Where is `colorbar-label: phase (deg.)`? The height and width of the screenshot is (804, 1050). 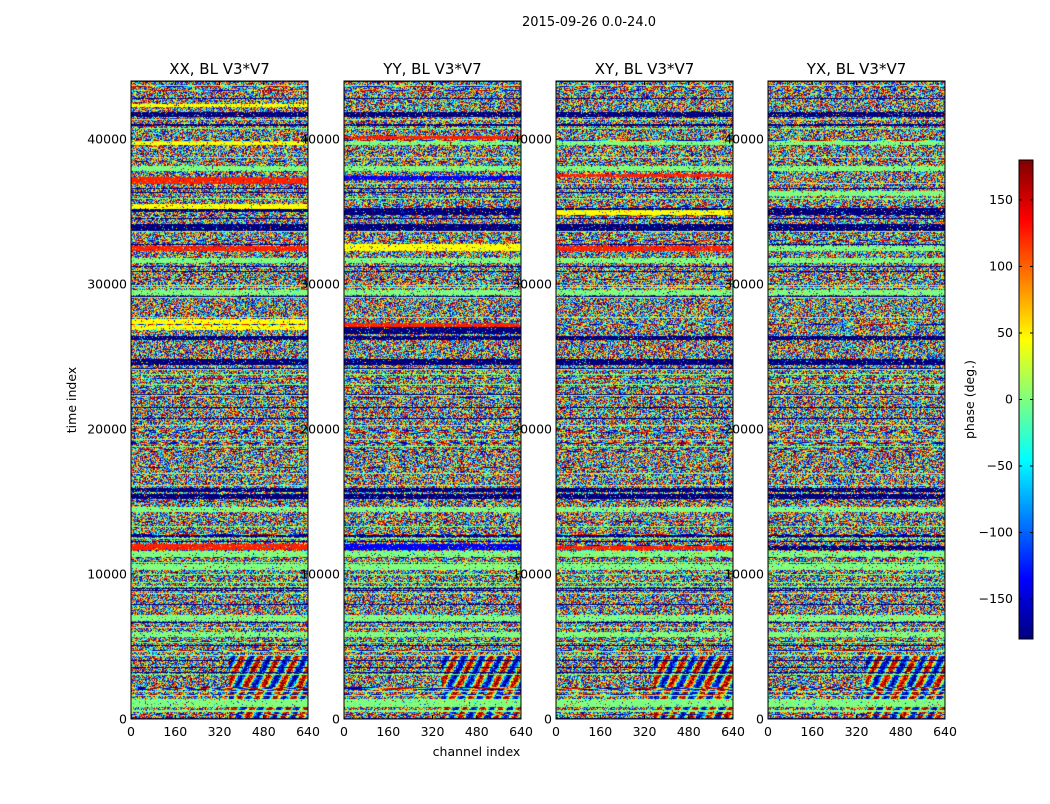
colorbar-label: phase (deg.) is located at coordinates (969, 399).